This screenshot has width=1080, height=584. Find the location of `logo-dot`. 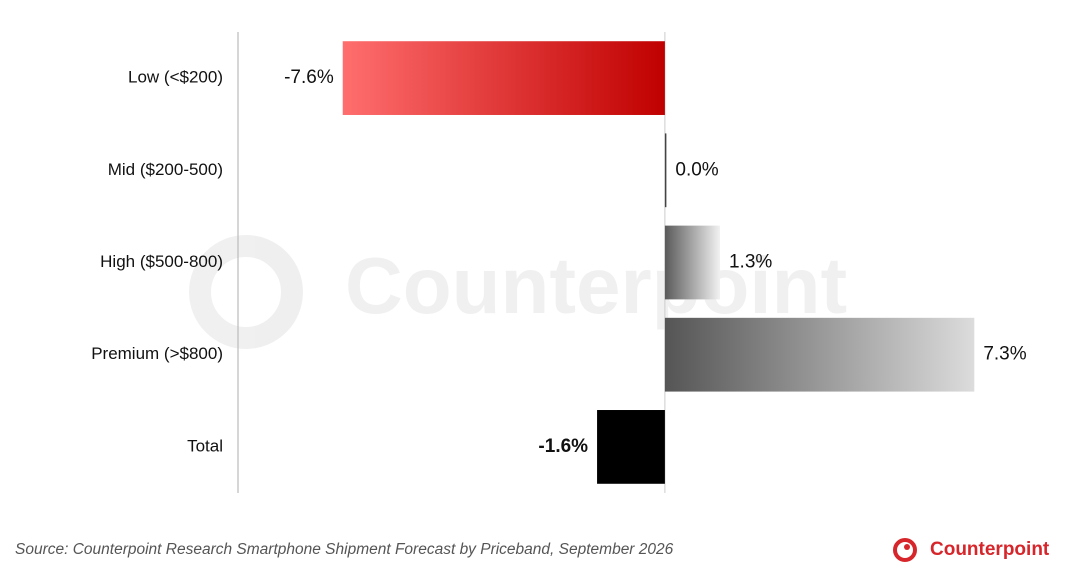

logo-dot is located at coordinates (907, 547).